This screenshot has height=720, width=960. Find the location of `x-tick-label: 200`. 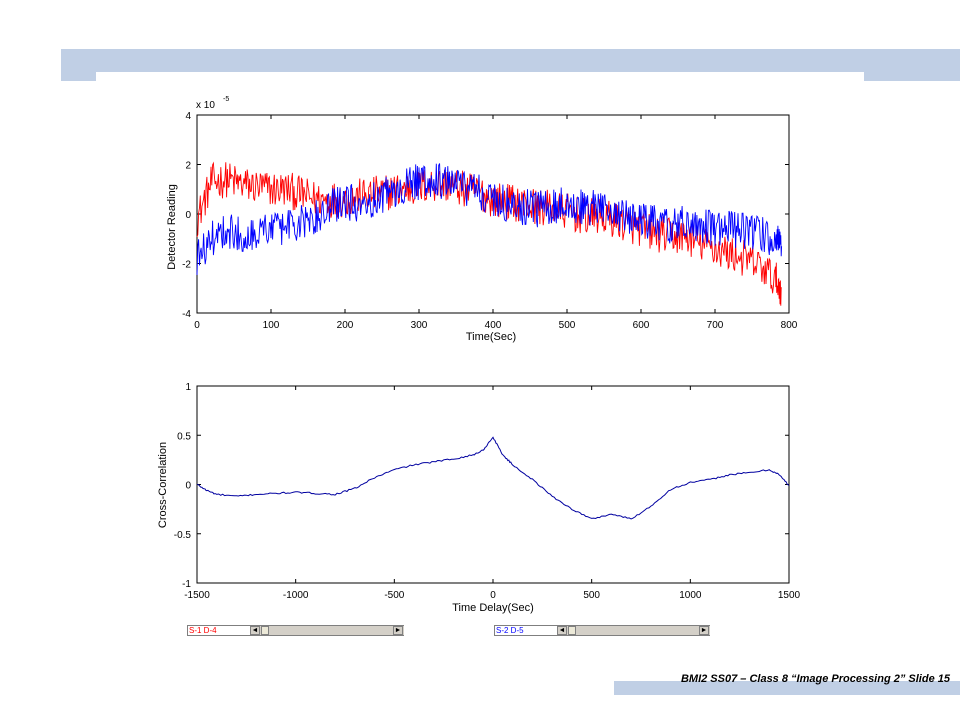

x-tick-label: 200 is located at coordinates (345, 325).